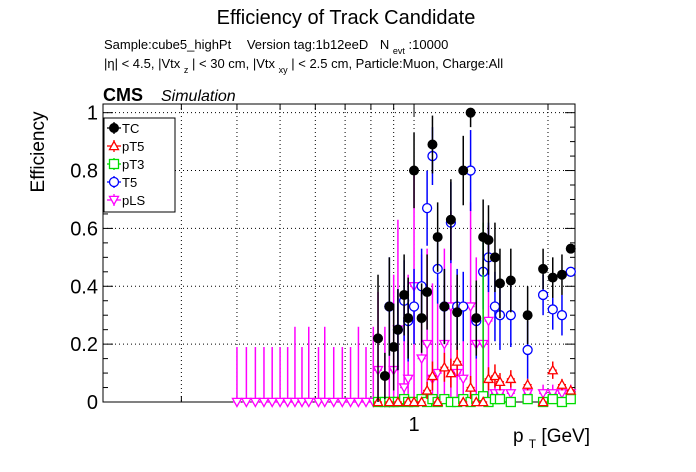 The width and height of the screenshot is (696, 472). Describe the element at coordinates (198, 96) in the screenshot. I see `simulation-label: Simulation` at that location.